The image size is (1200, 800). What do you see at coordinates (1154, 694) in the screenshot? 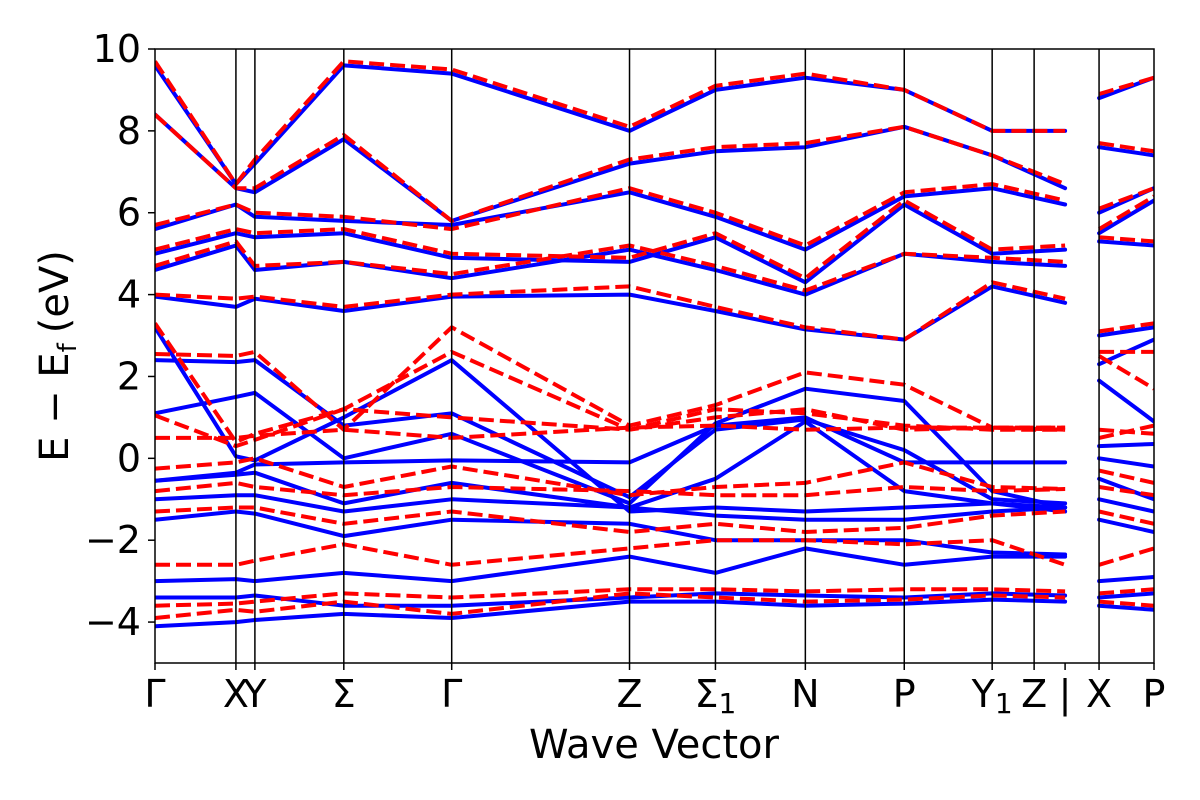
I see `x-tick-label-13: P` at bounding box center [1154, 694].